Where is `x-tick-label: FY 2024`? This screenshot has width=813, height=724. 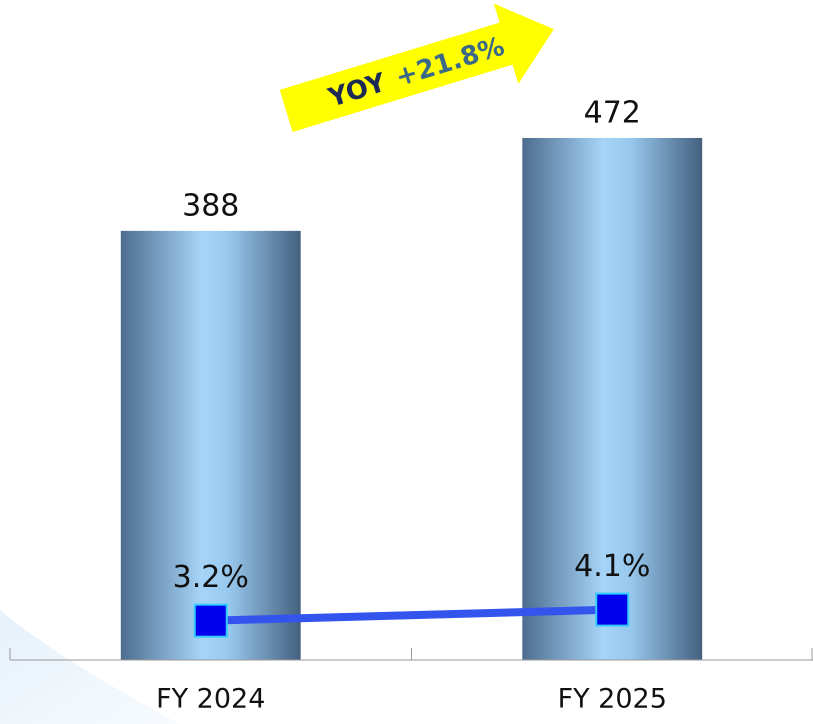
x-tick-label: FY 2024 is located at coordinates (210, 699).